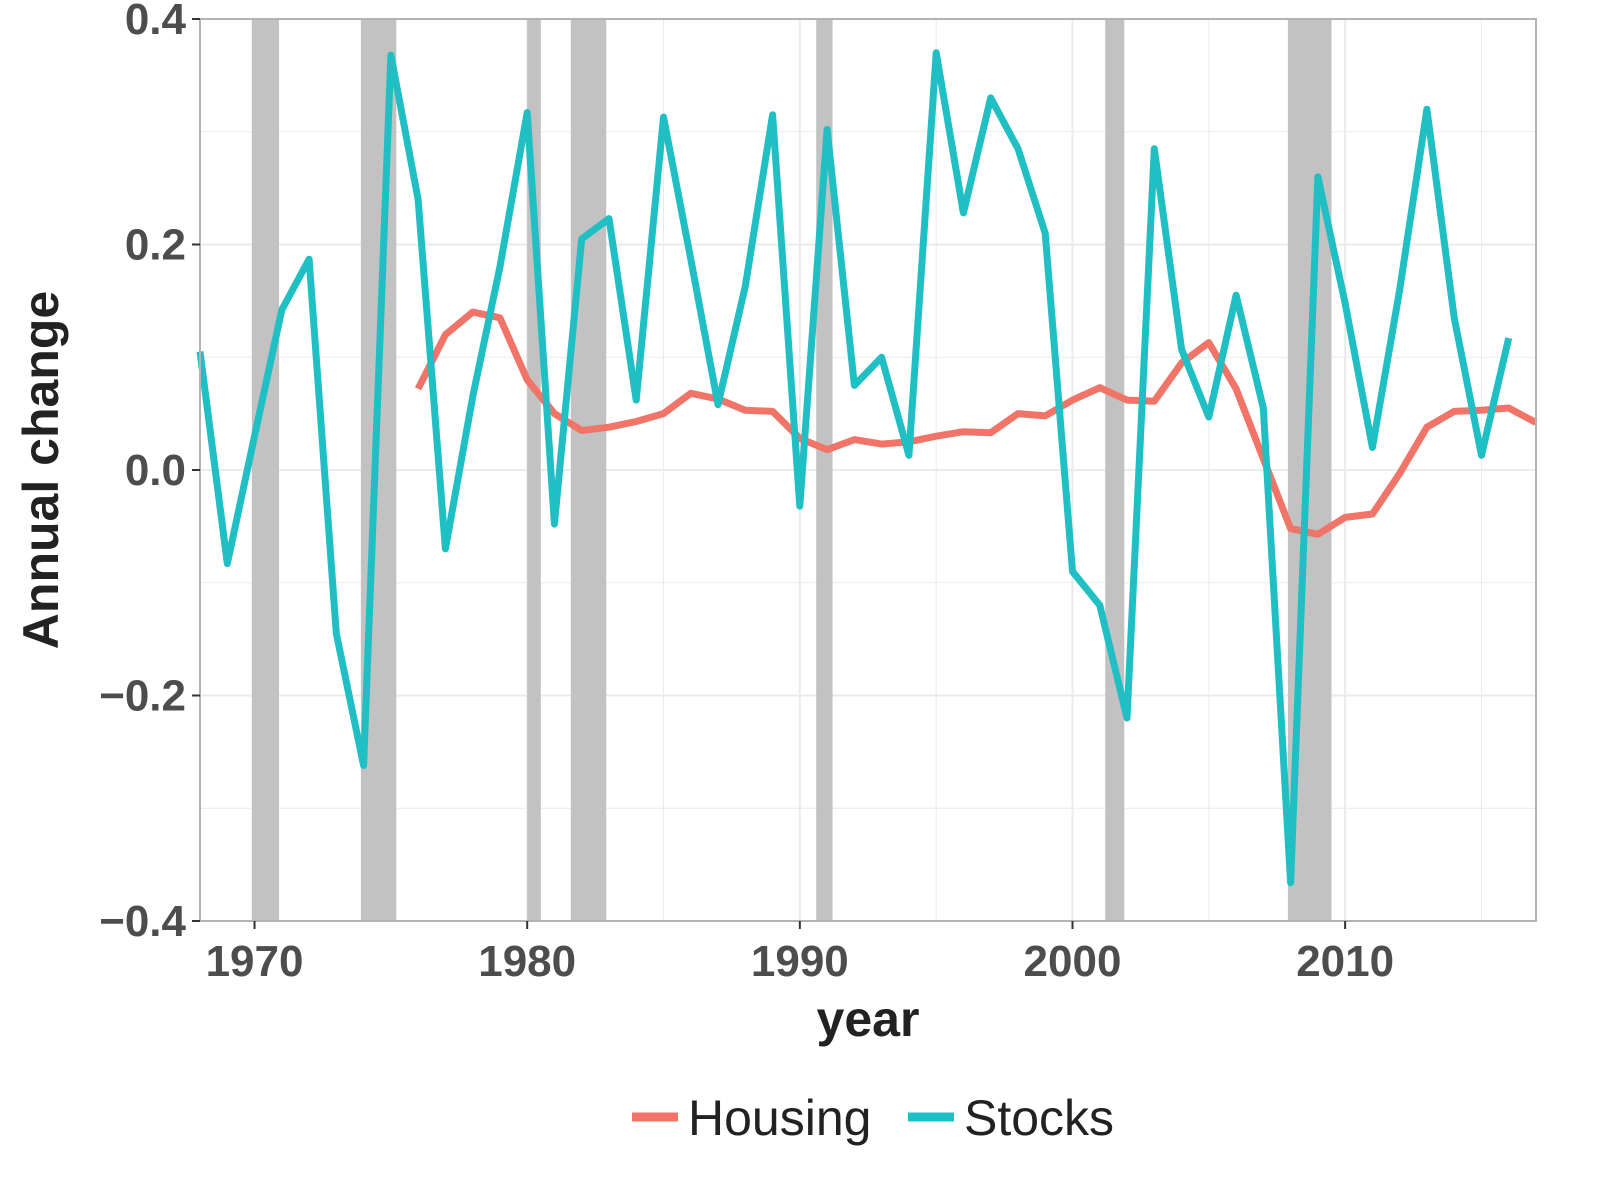 This screenshot has width=1600, height=1200. I want to click on x-tick-label: 2000, so click(1073, 961).